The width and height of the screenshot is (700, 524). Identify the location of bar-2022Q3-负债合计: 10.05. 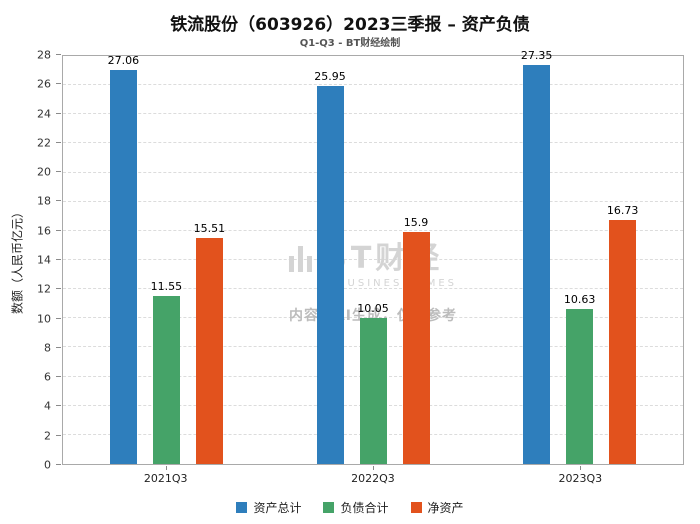
(373, 383).